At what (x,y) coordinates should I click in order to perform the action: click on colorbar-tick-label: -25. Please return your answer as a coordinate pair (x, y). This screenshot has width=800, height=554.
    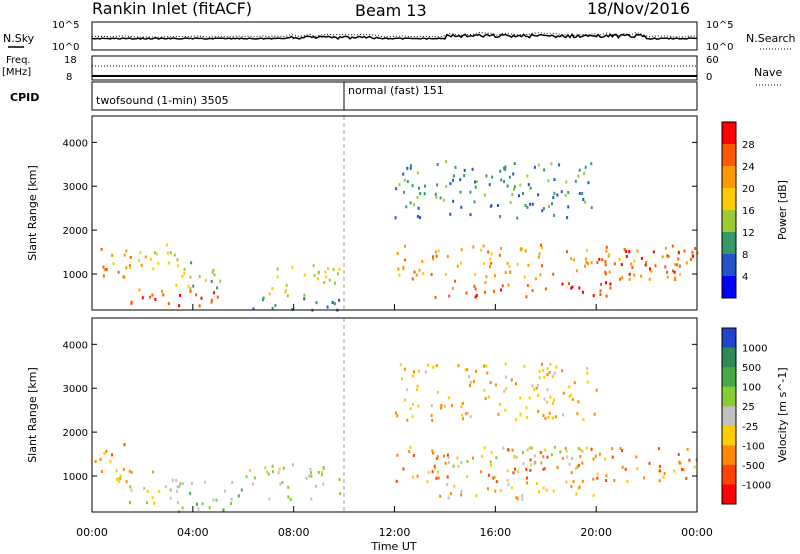
    Looking at the image, I should click on (750, 427).